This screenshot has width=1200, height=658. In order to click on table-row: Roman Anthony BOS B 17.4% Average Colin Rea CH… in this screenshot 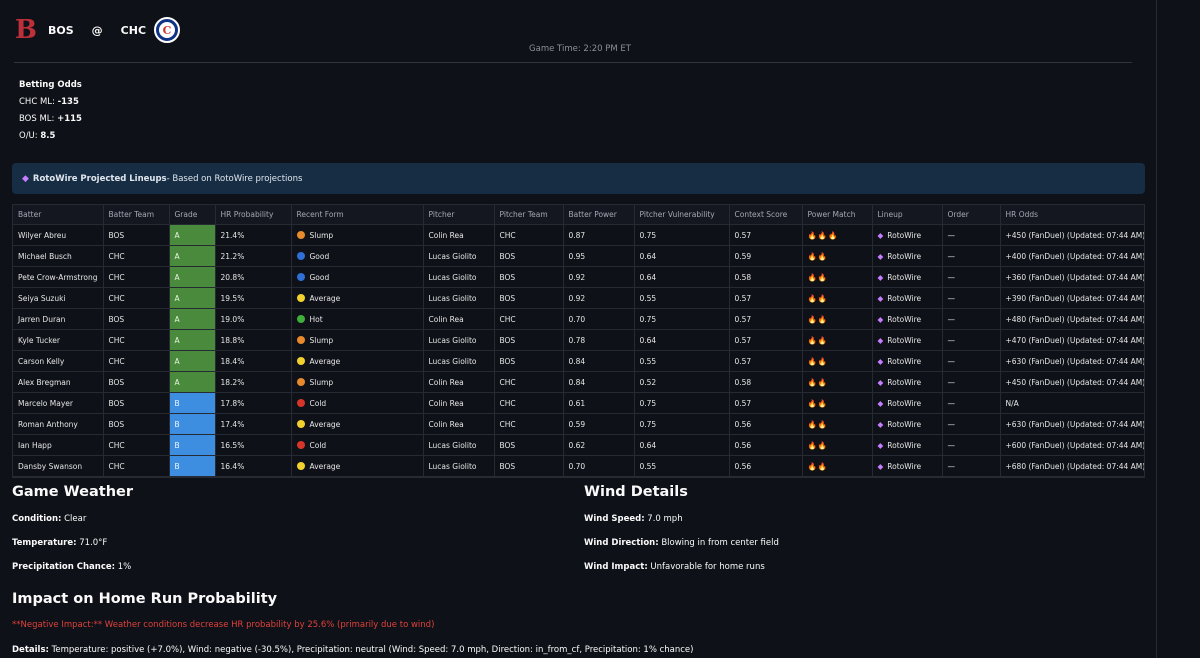, I will do `click(579, 424)`.